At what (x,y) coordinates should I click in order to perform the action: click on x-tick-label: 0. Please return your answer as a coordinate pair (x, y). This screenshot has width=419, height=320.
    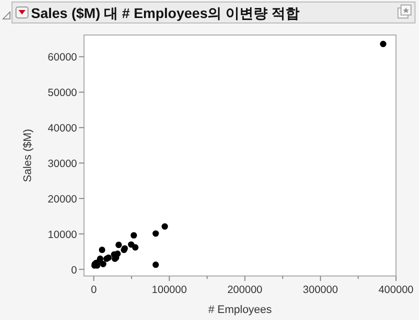
    Looking at the image, I should click on (93, 290).